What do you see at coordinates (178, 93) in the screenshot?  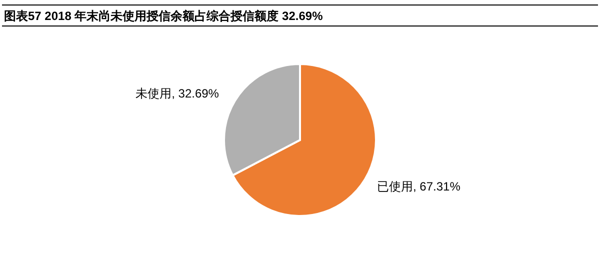 I see `slice-label: 未使用, 32.69%` at bounding box center [178, 93].